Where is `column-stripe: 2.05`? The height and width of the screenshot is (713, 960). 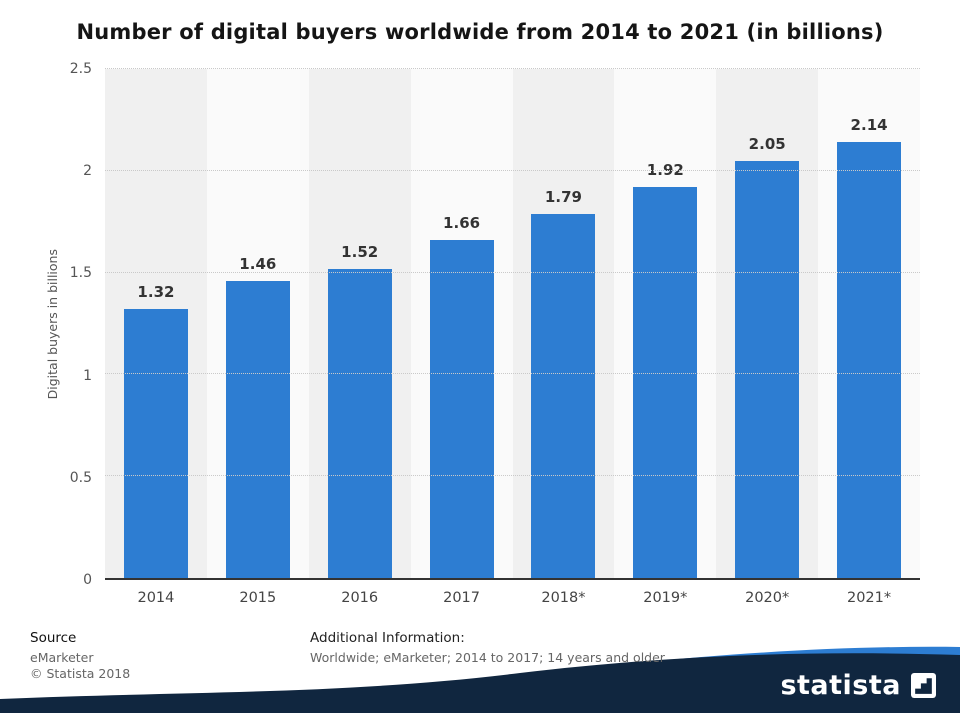 column-stripe: 2.05 is located at coordinates (767, 323).